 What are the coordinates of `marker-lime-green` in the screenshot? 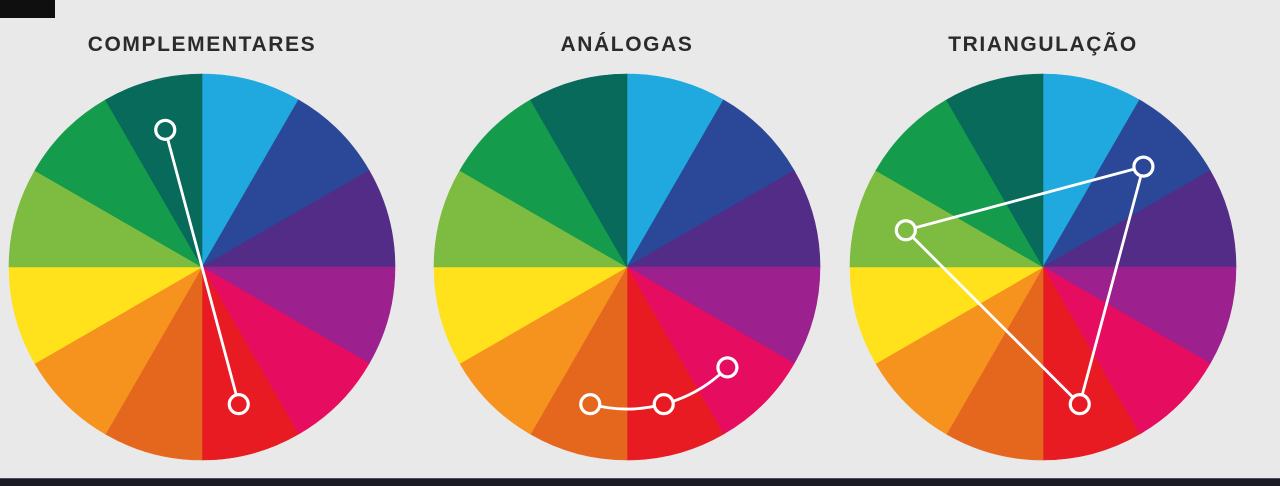 It's located at (905, 230).